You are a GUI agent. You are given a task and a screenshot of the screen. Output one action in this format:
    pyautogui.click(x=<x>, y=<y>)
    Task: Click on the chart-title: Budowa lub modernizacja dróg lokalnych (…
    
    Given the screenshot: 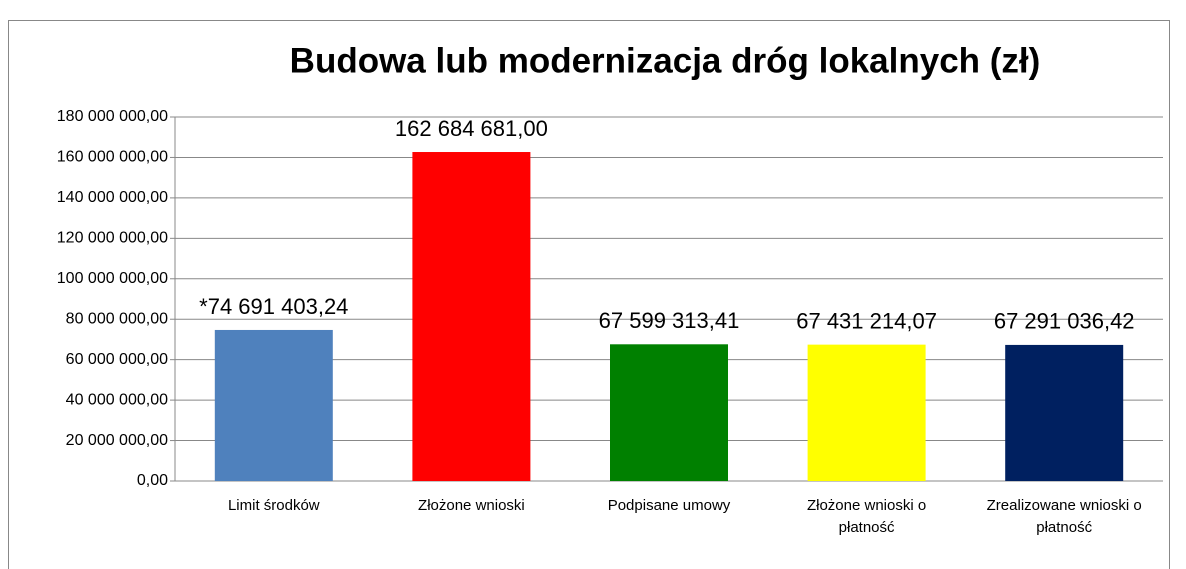 What is the action you would take?
    pyautogui.click(x=665, y=60)
    